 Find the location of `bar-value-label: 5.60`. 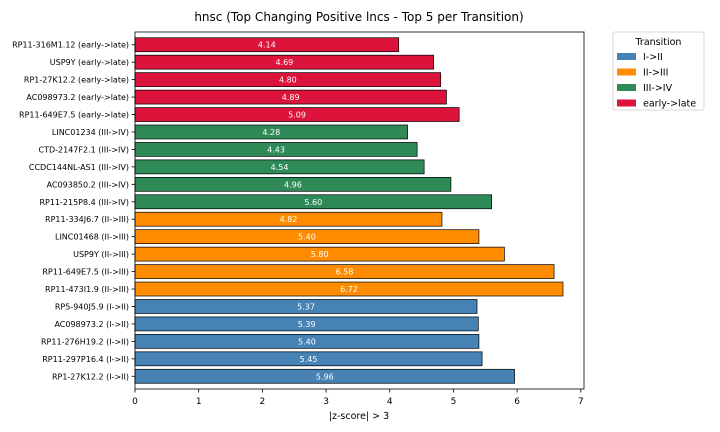

bar-value-label: 5.60 is located at coordinates (313, 202).